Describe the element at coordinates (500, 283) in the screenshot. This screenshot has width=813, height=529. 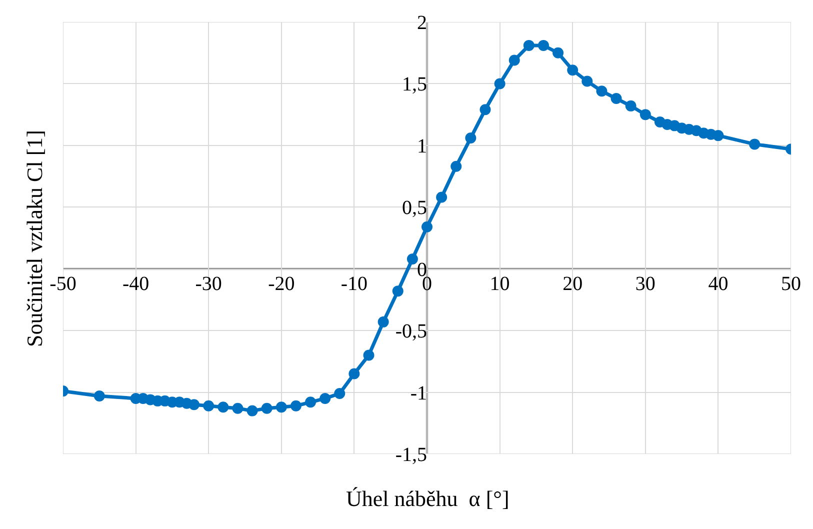
I see `x-tick-label: 10` at that location.